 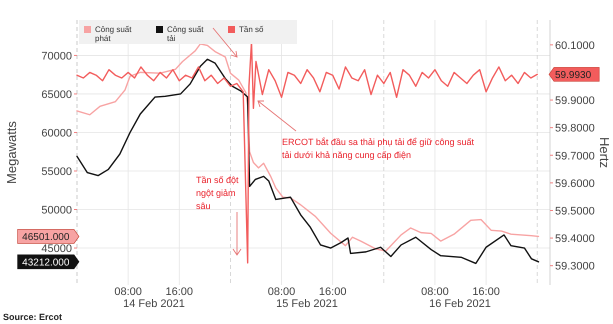 What do you see at coordinates (218, 193) in the screenshot?
I see `annotation: Tần số đột ngột giảm sâu` at bounding box center [218, 193].